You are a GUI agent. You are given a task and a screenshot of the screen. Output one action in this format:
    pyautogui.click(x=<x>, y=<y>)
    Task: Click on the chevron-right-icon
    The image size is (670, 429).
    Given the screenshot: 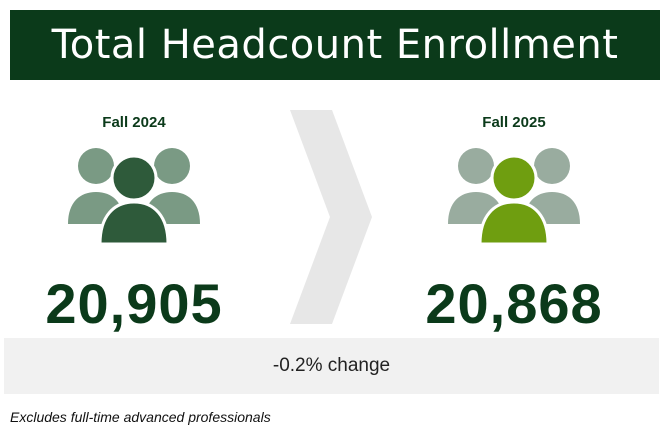 What is the action you would take?
    pyautogui.click(x=331, y=217)
    